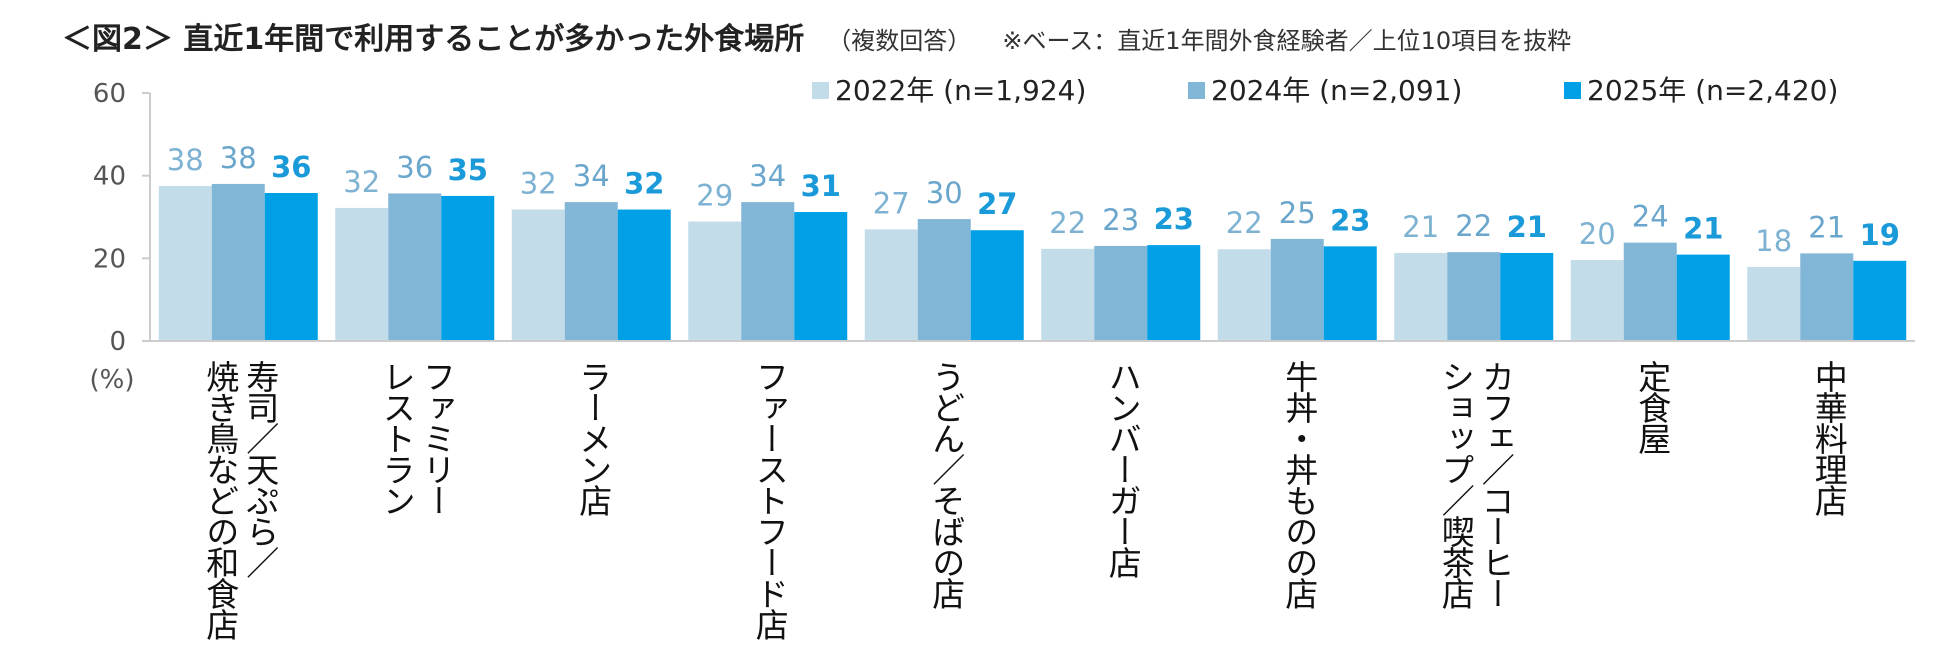 Image resolution: width=1950 pixels, height=666 pixels. I want to click on category-label: ハンバーガー店, so click(1122, 469).